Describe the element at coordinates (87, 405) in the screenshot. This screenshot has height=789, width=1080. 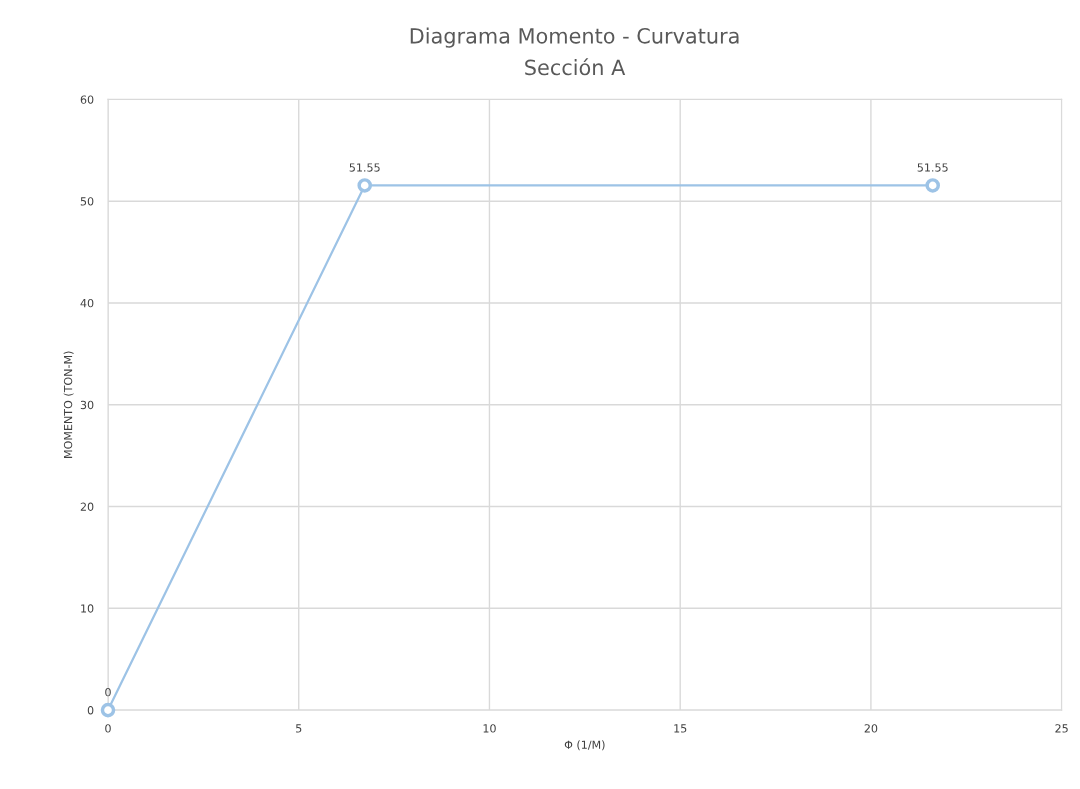
I see `y-tick-label: 30` at that location.